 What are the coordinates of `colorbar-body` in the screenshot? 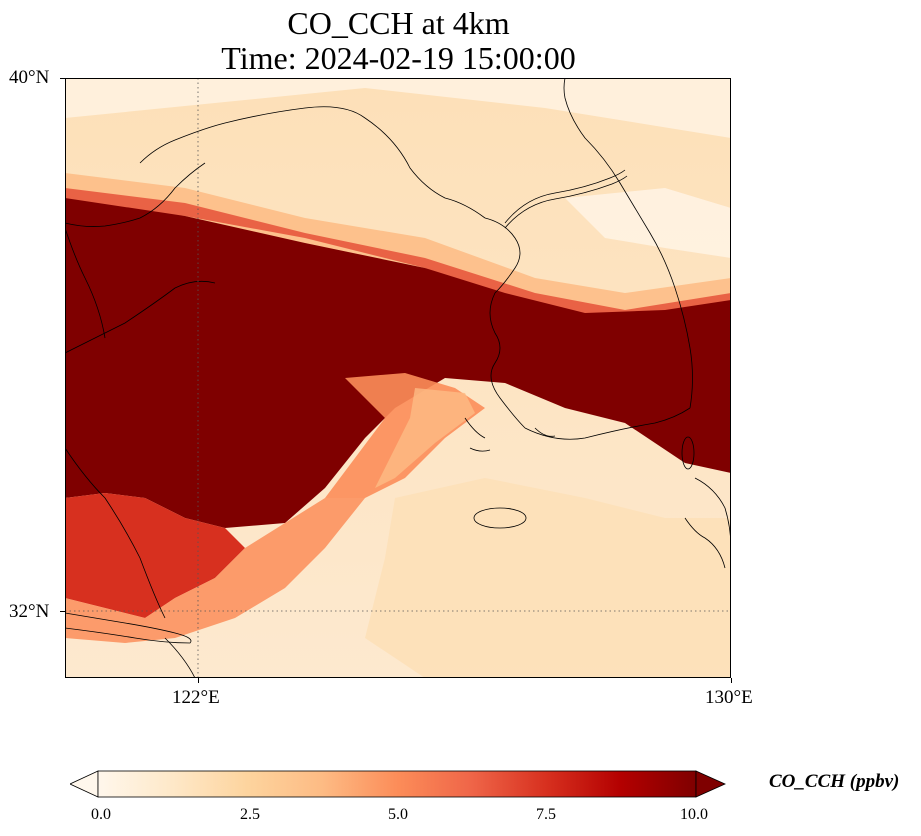 It's located at (397, 784).